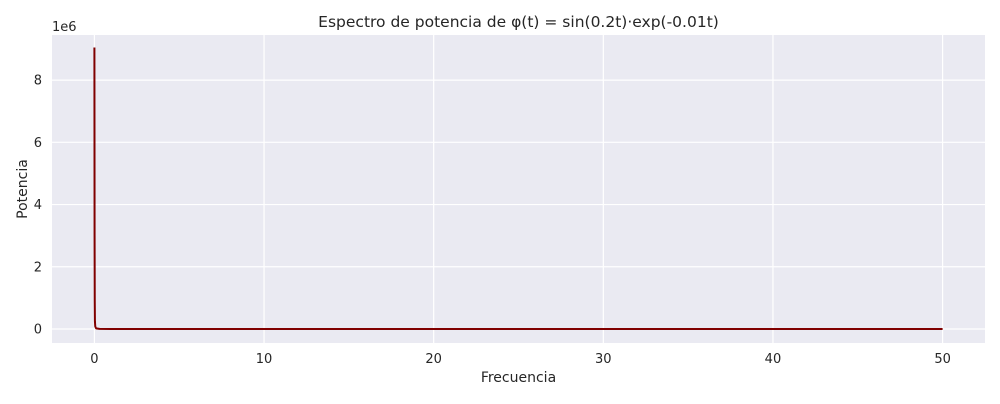 The width and height of the screenshot is (1000, 404). Describe the element at coordinates (264, 359) in the screenshot. I see `x-tick-label: 10` at that location.